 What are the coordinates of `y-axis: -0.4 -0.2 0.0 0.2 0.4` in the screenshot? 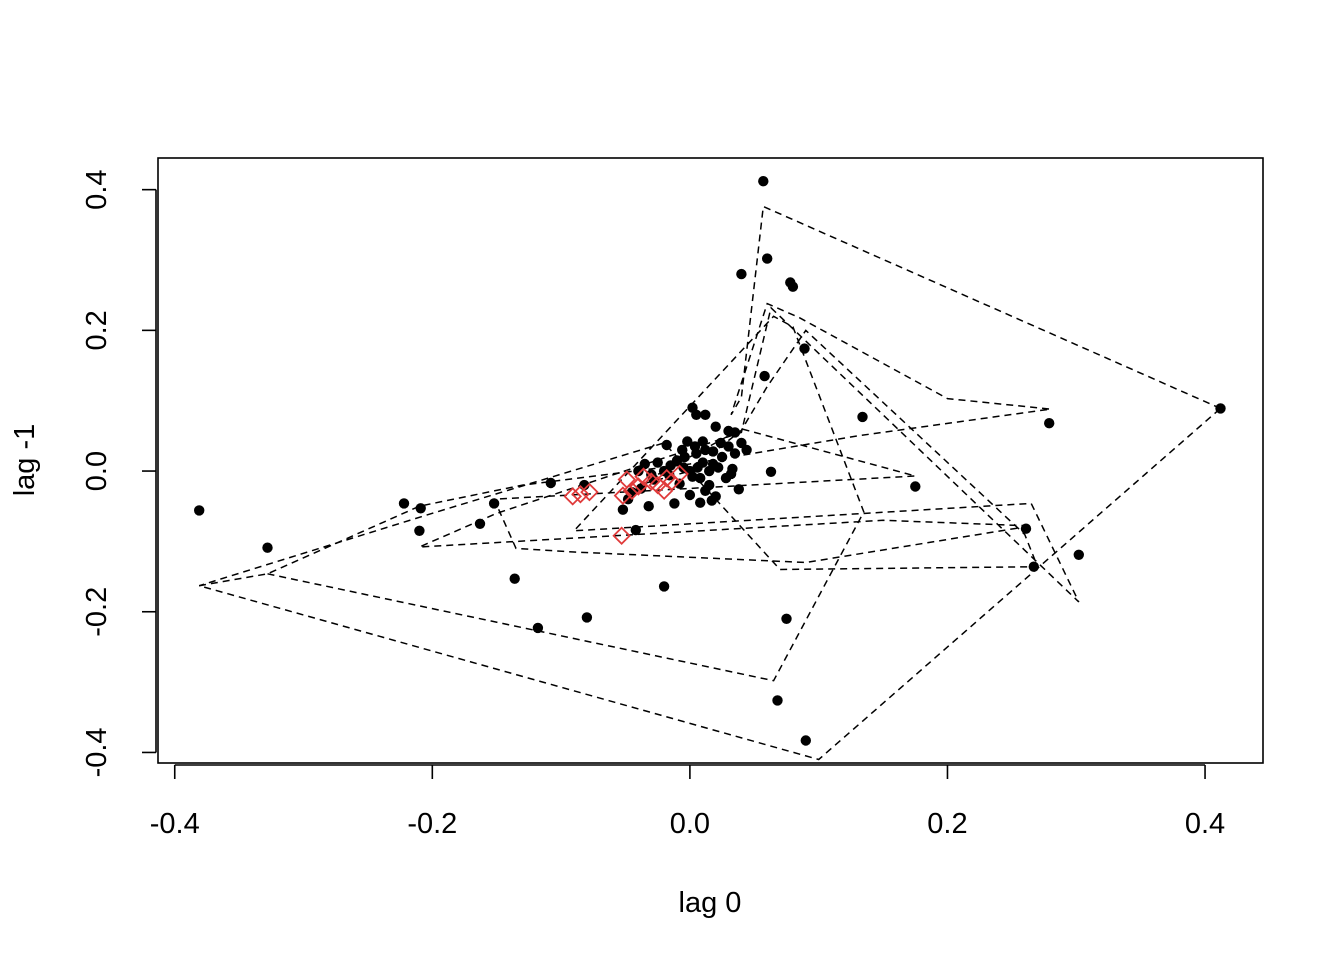 It's located at (119, 473).